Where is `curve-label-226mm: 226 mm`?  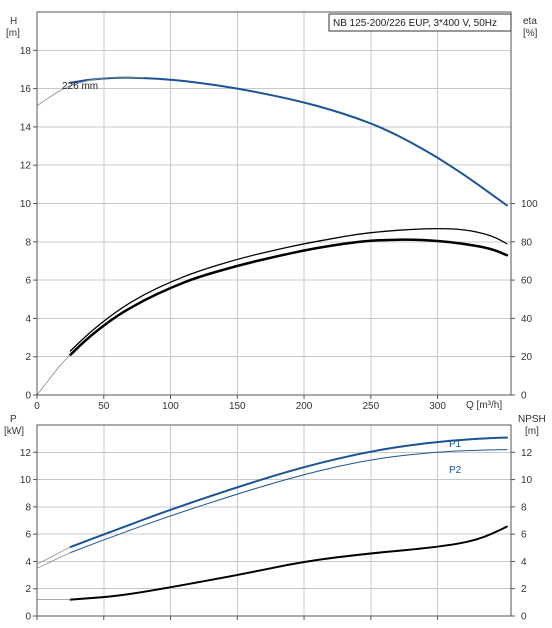
curve-label-226mm: 226 mm is located at coordinates (80, 86).